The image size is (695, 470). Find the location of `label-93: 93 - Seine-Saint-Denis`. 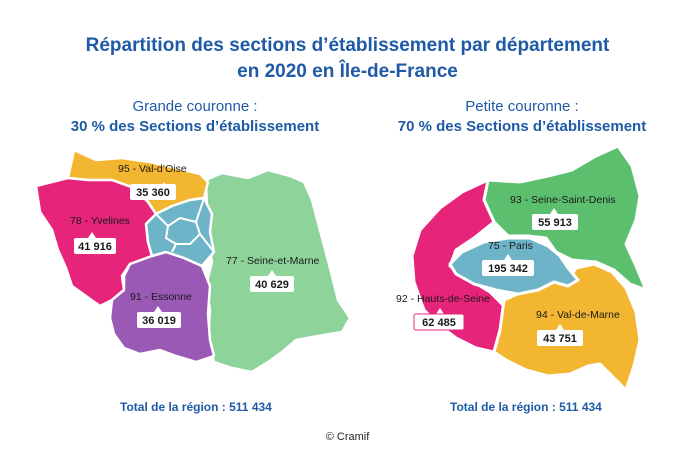

label-93: 93 - Seine-Saint-Denis is located at coordinates (563, 200).